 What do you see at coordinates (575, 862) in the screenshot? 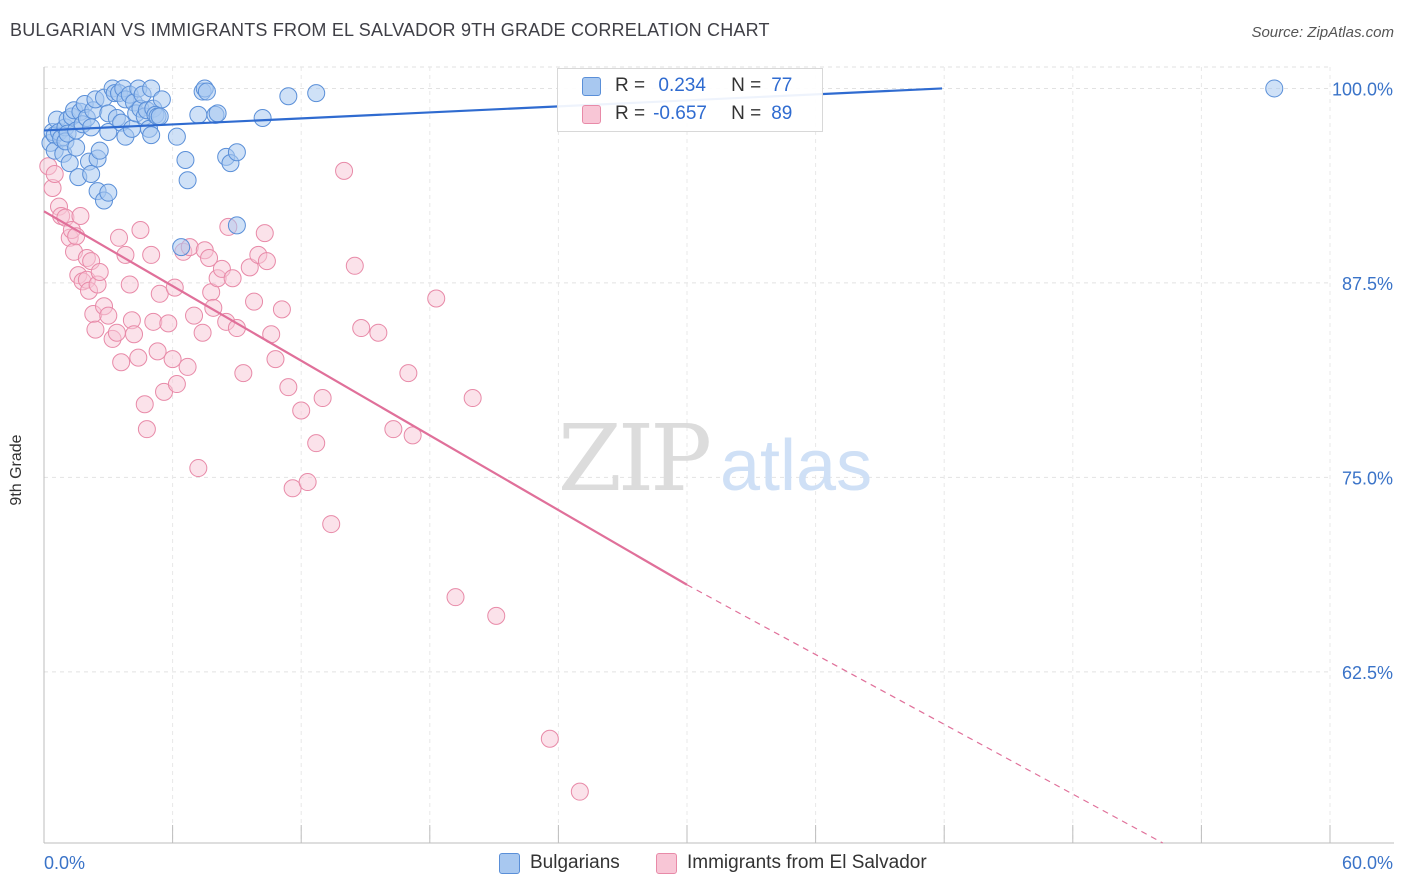
I see `legend-label-bulgarians: Bulgarians` at bounding box center [575, 862].